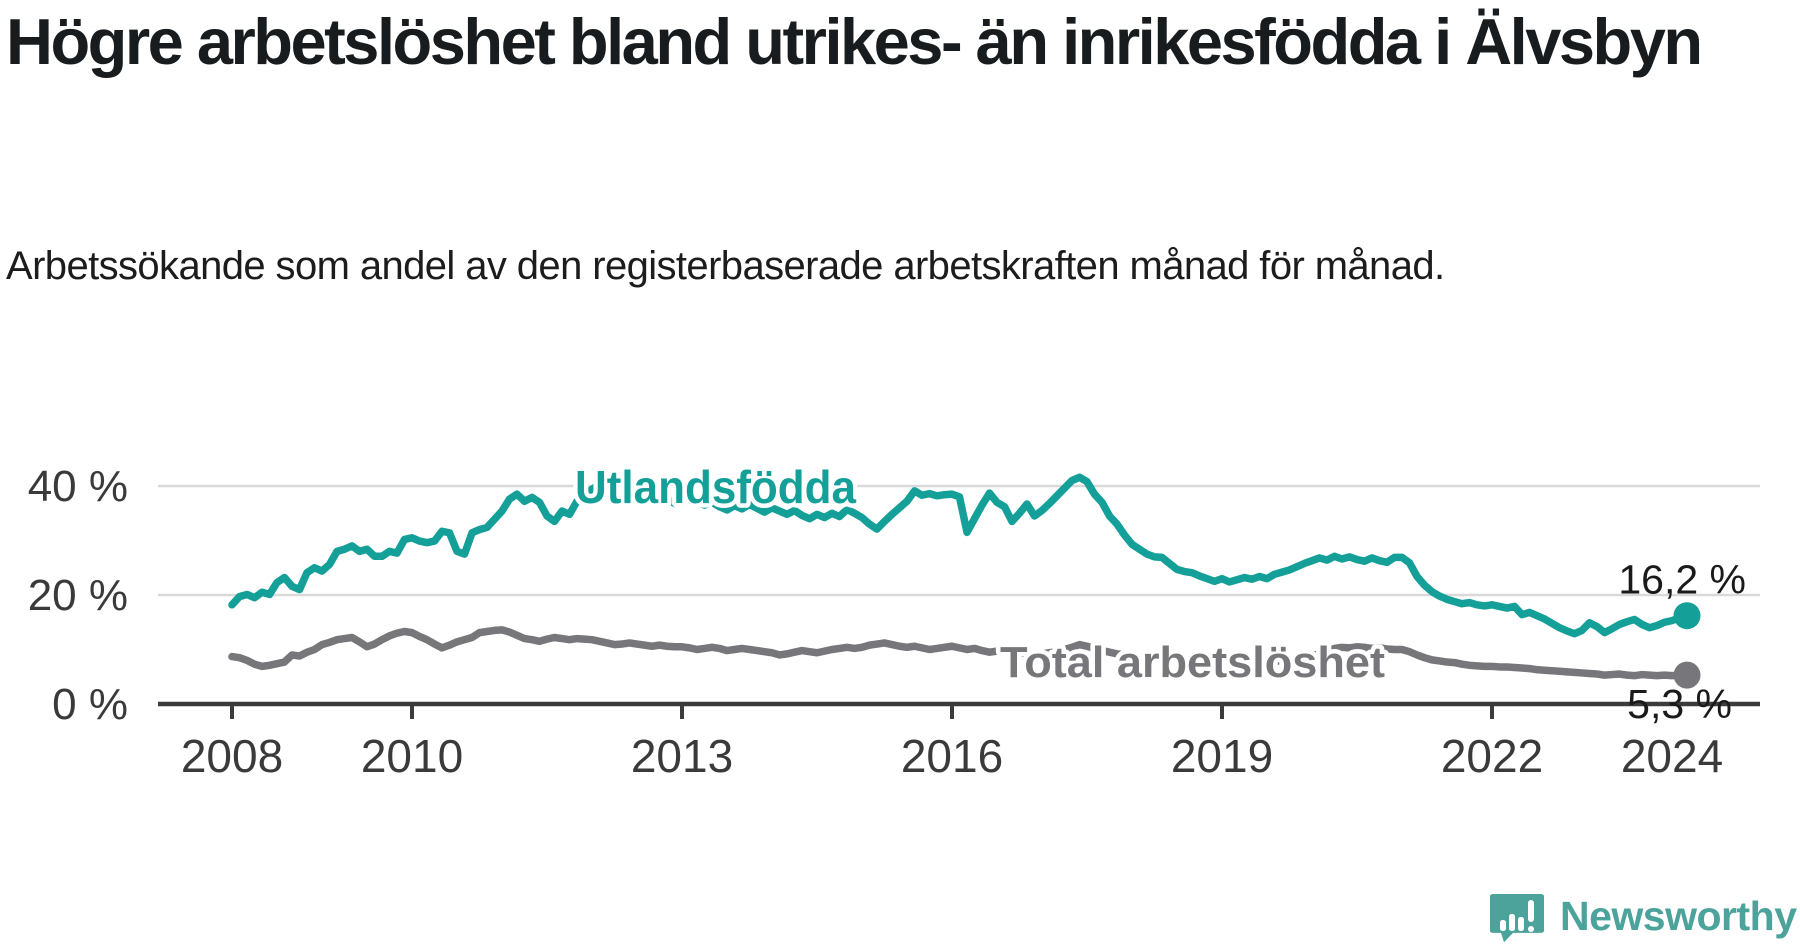 This screenshot has width=1800, height=948. Describe the element at coordinates (952, 756) in the screenshot. I see `x-tick-label-2016: 2016` at that location.